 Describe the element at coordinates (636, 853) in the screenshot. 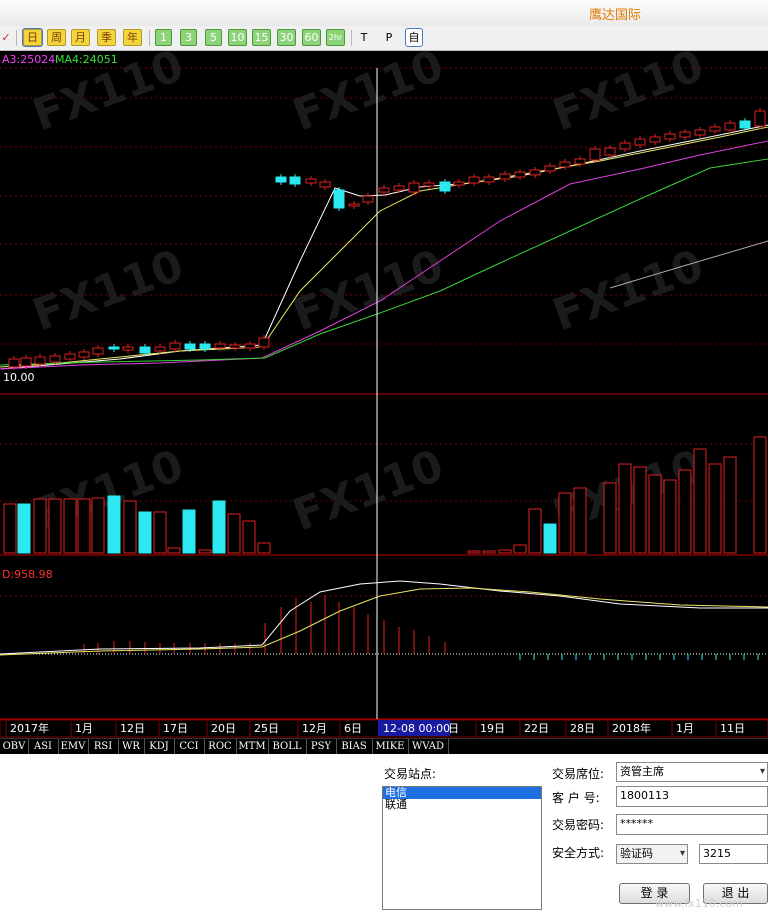

I see `security-method-value: 验证码` at that location.